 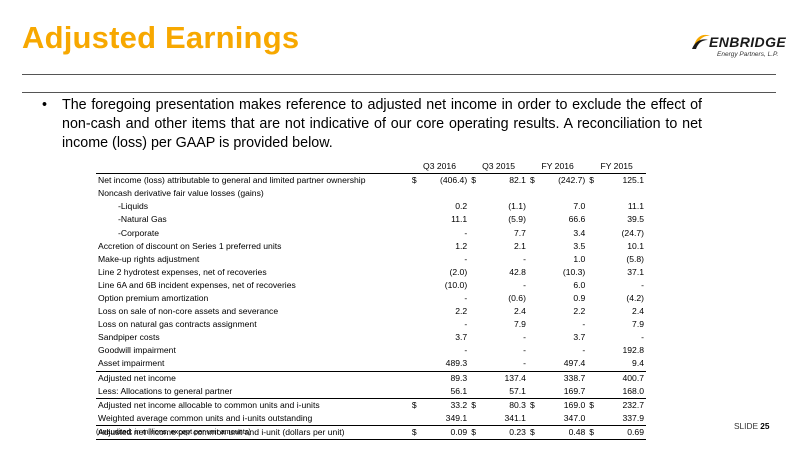 I want to click on header-rule-top, so click(x=399, y=74).